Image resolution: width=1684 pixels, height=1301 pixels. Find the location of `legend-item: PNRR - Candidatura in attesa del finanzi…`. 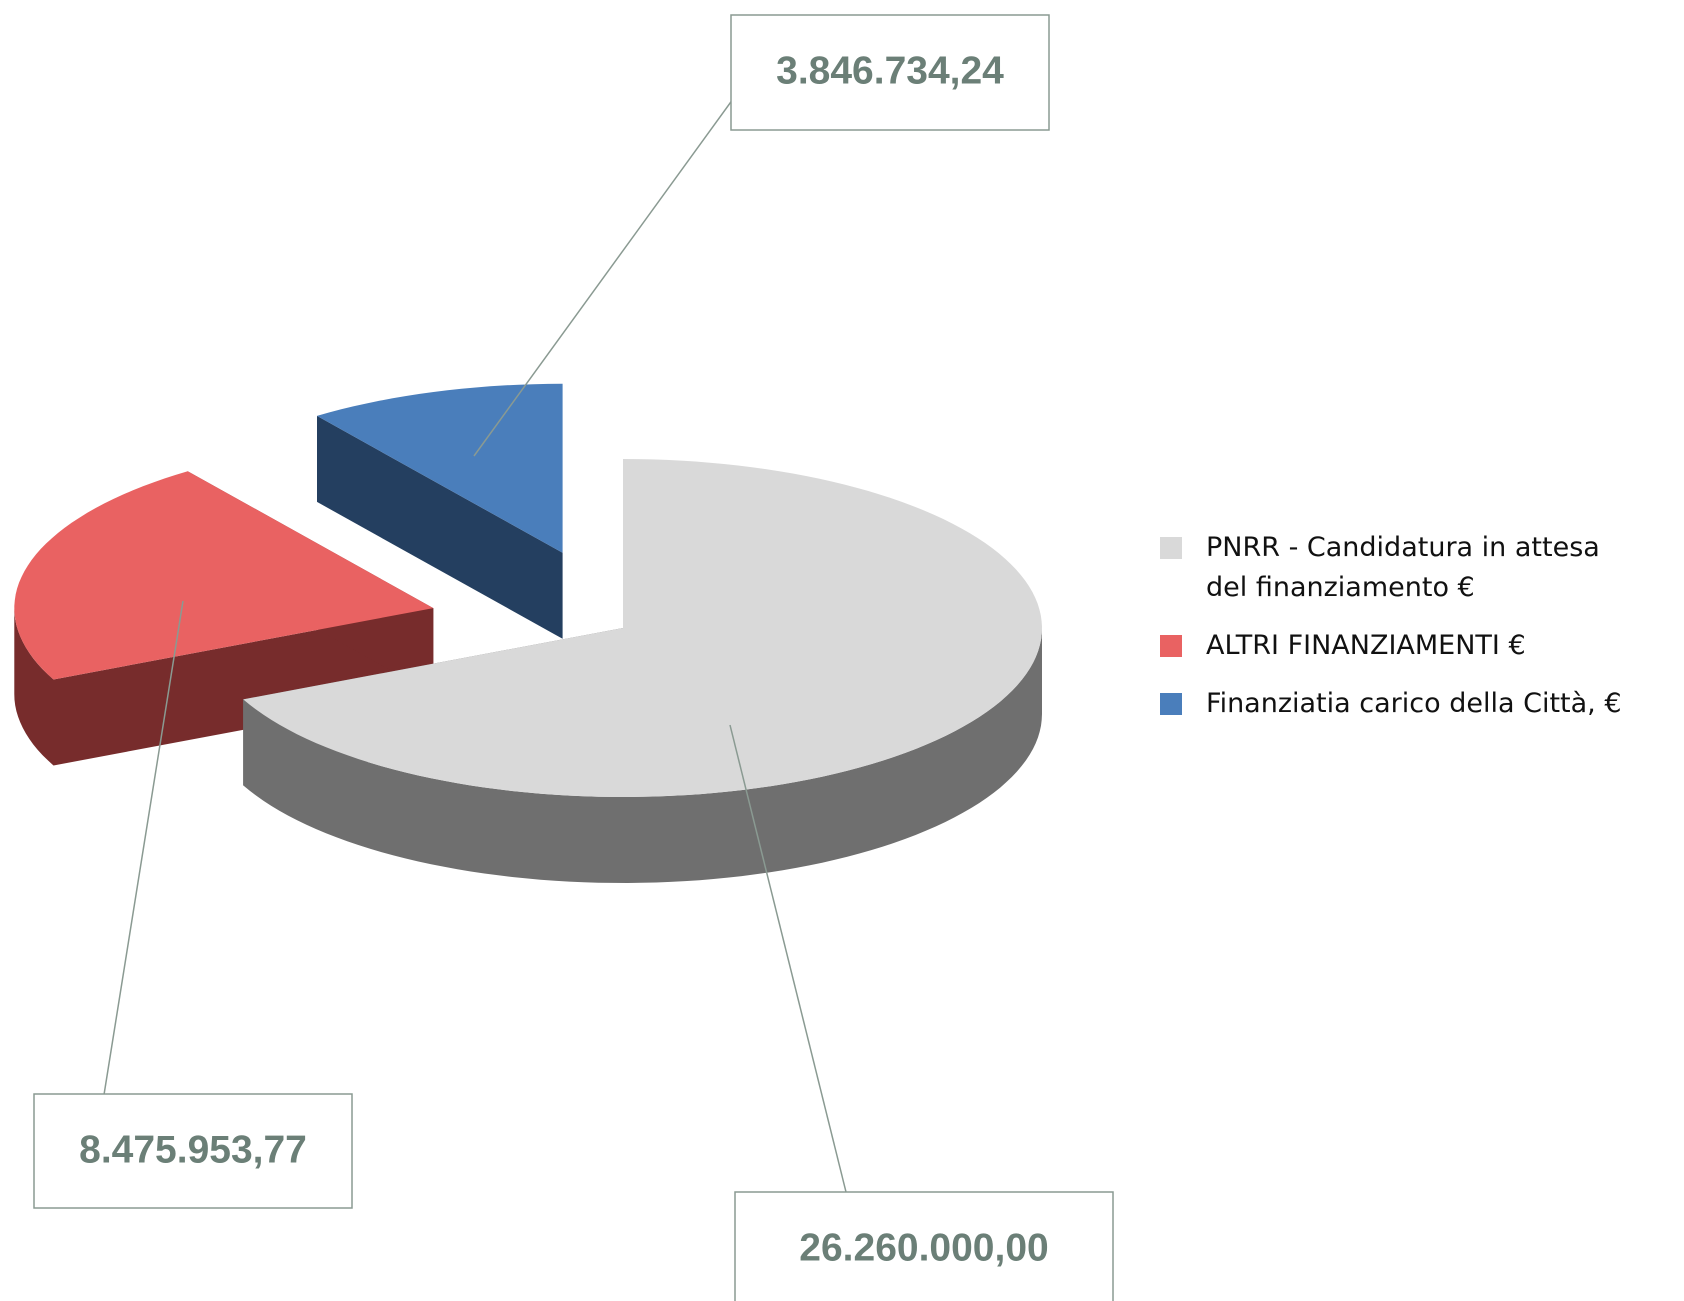

legend-item: PNRR - Candidatura in attesa del finanzi… is located at coordinates (1403, 568).